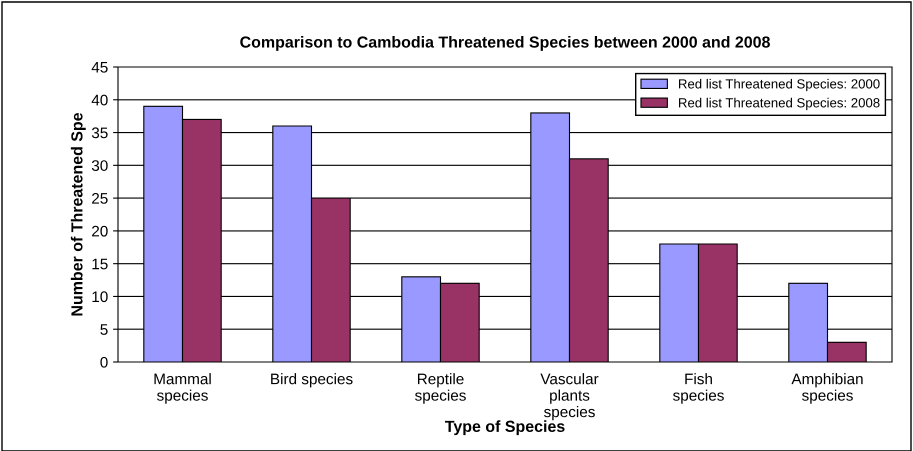  What do you see at coordinates (440, 388) in the screenshot?
I see `x-tick-label: Reptile species` at bounding box center [440, 388].